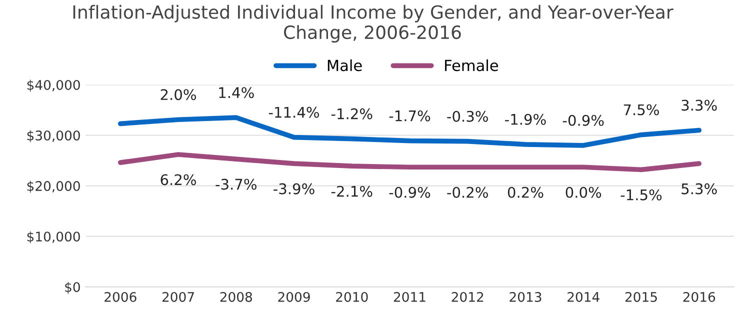  I want to click on x-tick-label: 2011, so click(410, 297).